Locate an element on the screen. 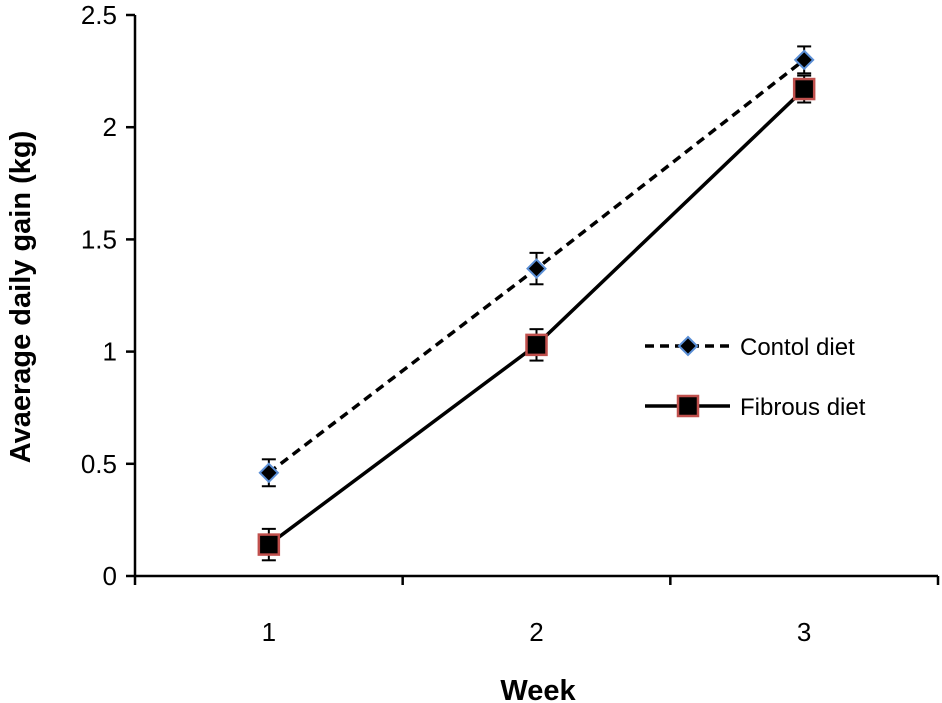 This screenshot has width=942, height=703. legend-item: Fibrous diet is located at coordinates (755, 407).